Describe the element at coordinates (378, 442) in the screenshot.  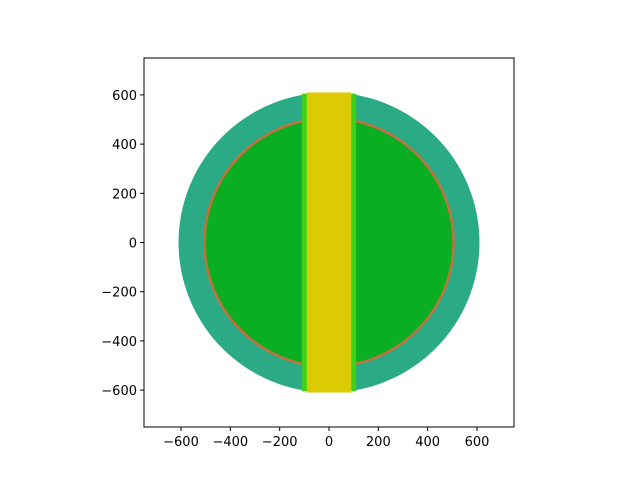
I see `x-tick-label: 200` at that location.